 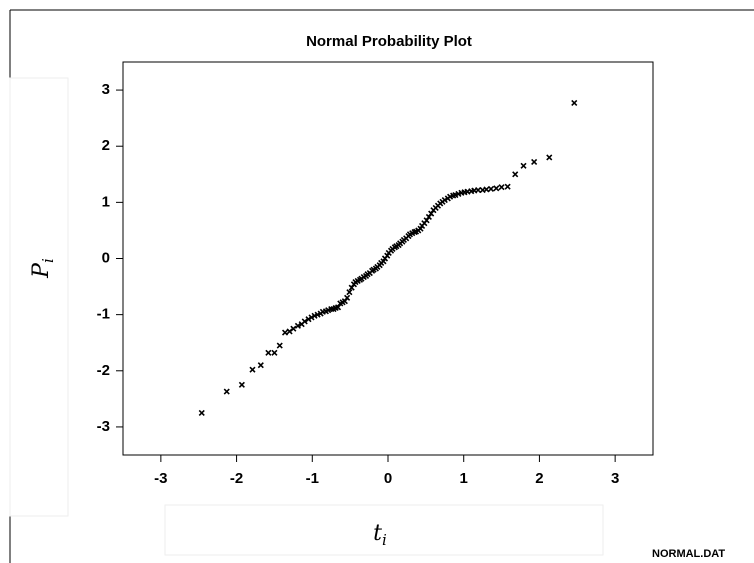 What do you see at coordinates (388, 478) in the screenshot?
I see `x-tick-label: 0` at bounding box center [388, 478].